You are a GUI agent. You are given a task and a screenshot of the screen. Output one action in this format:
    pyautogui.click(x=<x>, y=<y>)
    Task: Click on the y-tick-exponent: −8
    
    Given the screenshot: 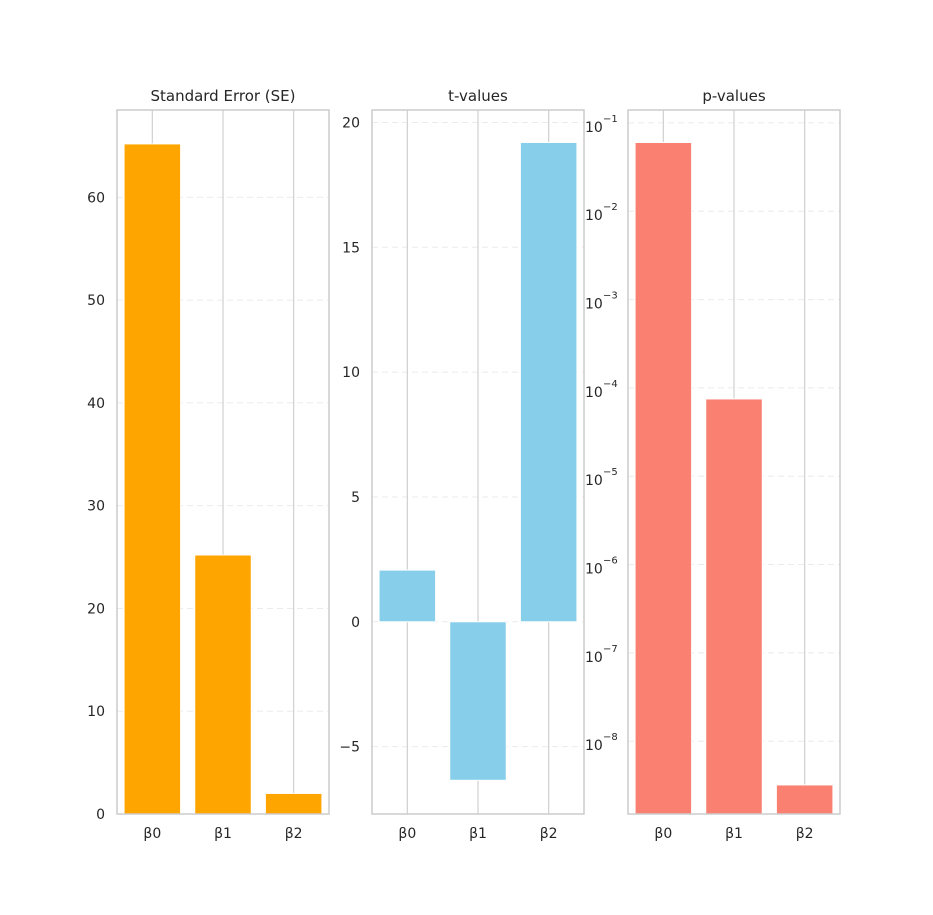 What is the action you would take?
    pyautogui.click(x=610, y=737)
    